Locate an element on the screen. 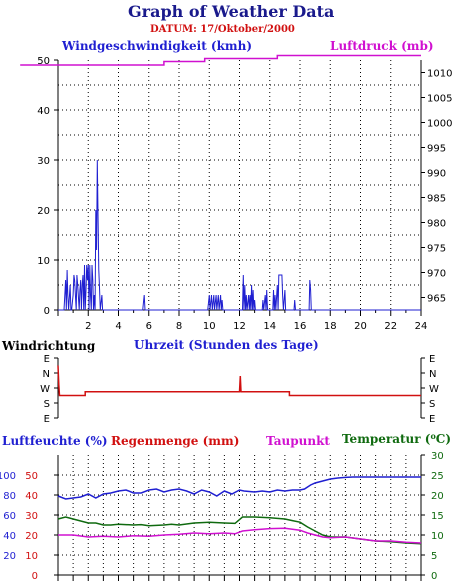 Image resolution: width=461 pixels, height=585 pixels. x-tick-label: 14 is located at coordinates (269, 326).